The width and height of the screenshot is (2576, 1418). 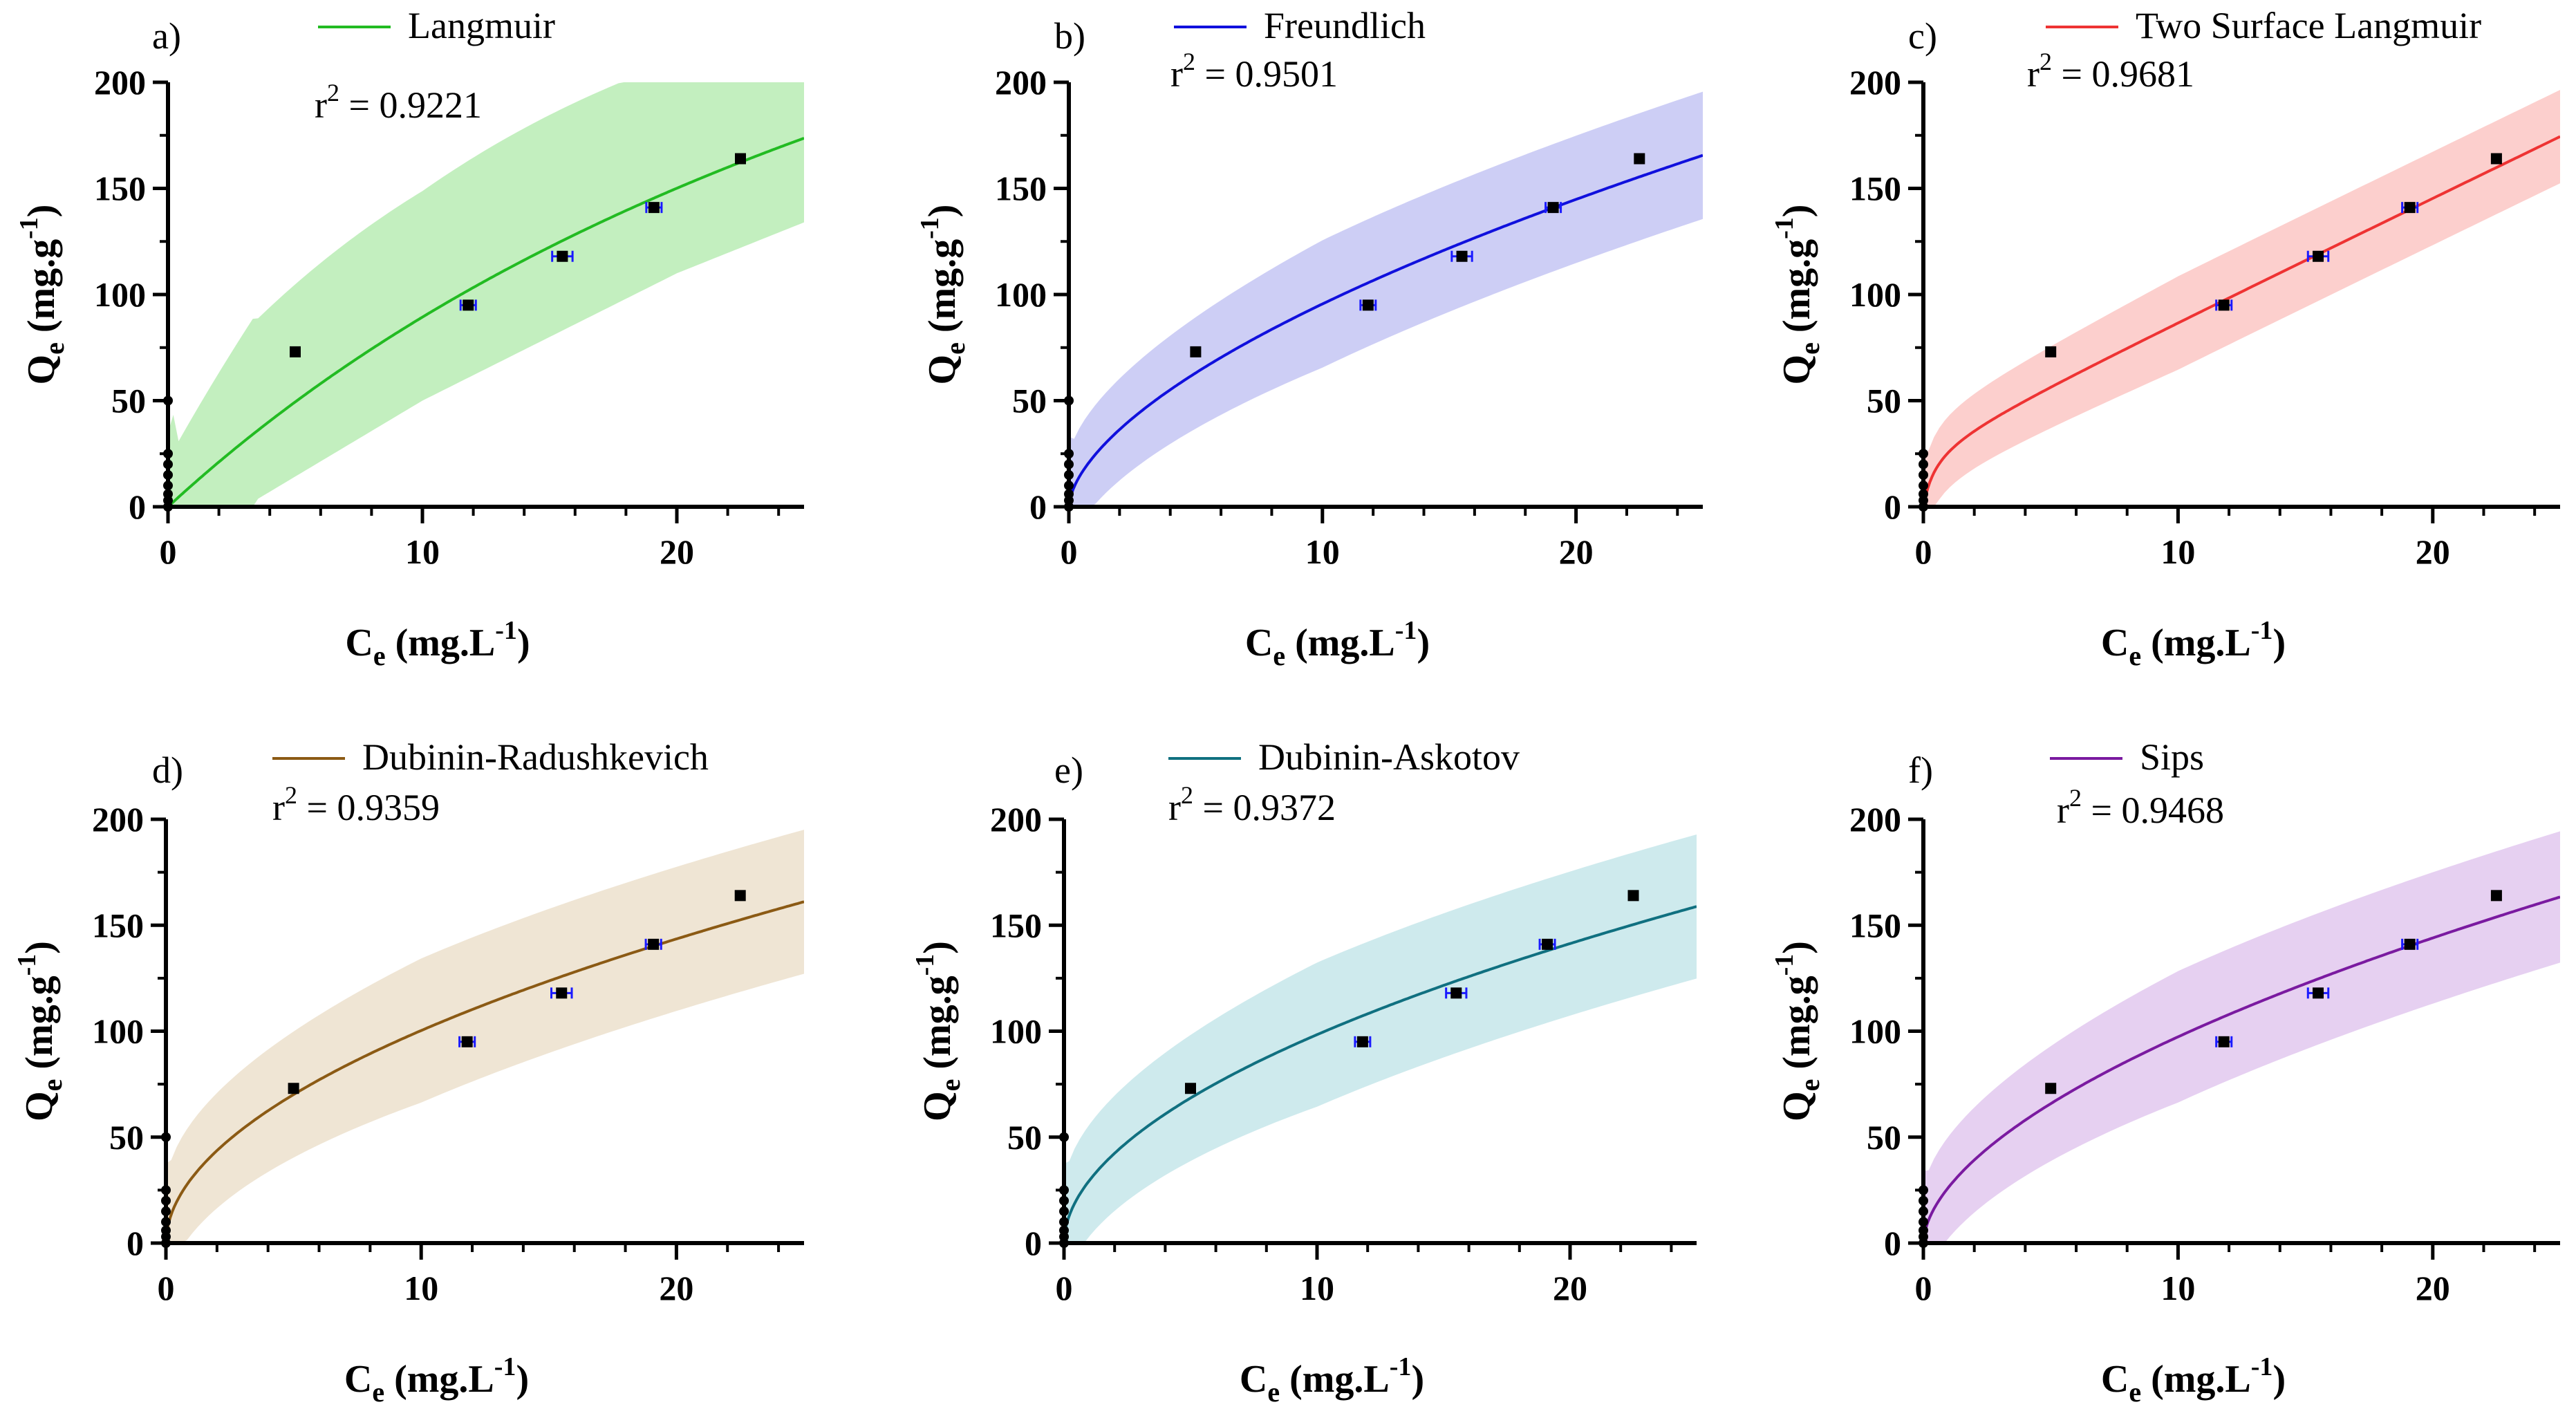 I want to click on legend-label: Dubinin-Radushkevich, so click(x=535, y=757).